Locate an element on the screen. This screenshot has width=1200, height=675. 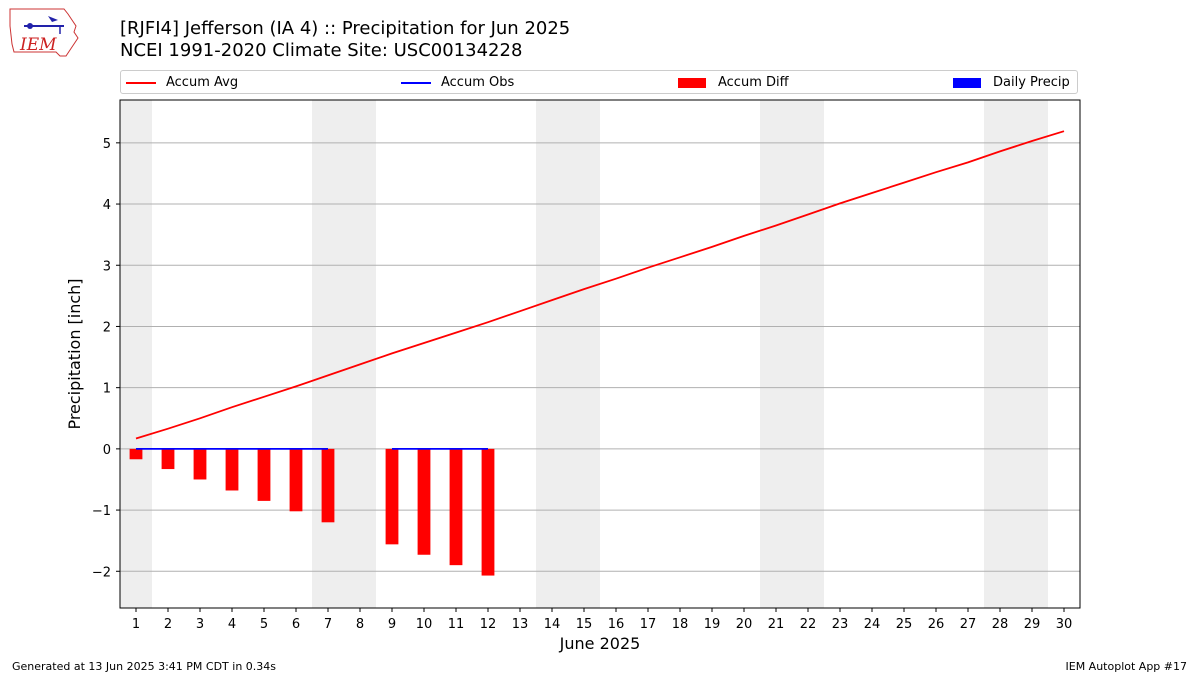
x-tick-label-26: 26 is located at coordinates (936, 624).